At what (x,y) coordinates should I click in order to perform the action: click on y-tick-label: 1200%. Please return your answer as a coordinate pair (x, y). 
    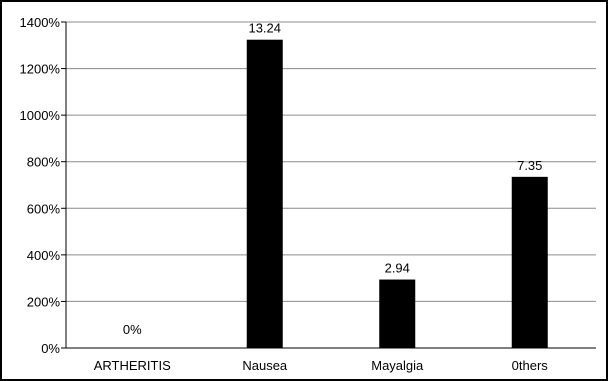
    Looking at the image, I should click on (40, 69).